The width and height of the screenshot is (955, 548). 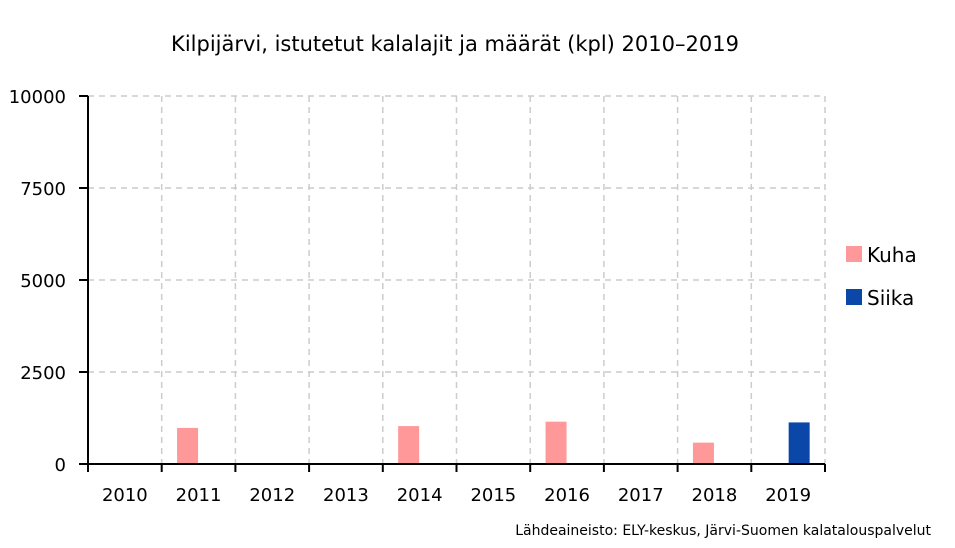 What do you see at coordinates (43, 189) in the screenshot?
I see `y-tick-label: 7500` at bounding box center [43, 189].